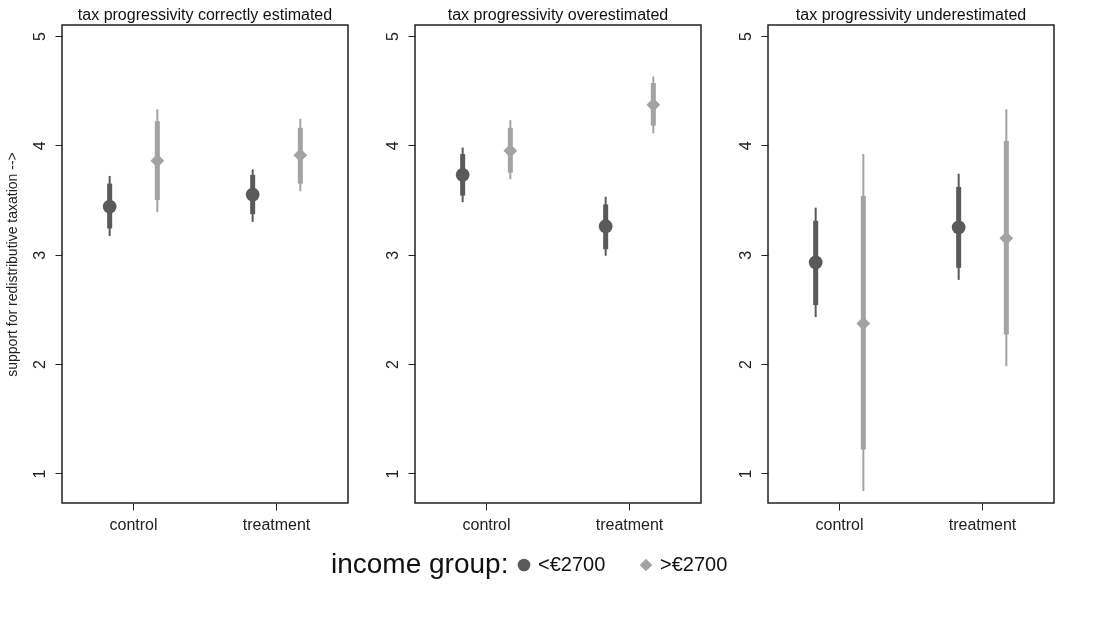 Image resolution: width=1105 pixels, height=628 pixels. What do you see at coordinates (205, 14) in the screenshot?
I see `chart-title: tax progressivity correctly estimated` at bounding box center [205, 14].